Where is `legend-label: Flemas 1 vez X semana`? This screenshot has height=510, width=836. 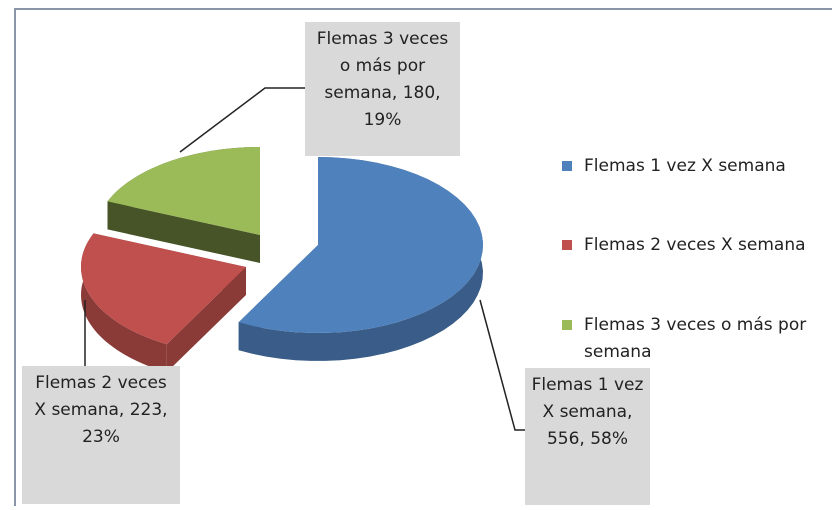
legend-label: Flemas 1 vez X semana is located at coordinates (685, 166).